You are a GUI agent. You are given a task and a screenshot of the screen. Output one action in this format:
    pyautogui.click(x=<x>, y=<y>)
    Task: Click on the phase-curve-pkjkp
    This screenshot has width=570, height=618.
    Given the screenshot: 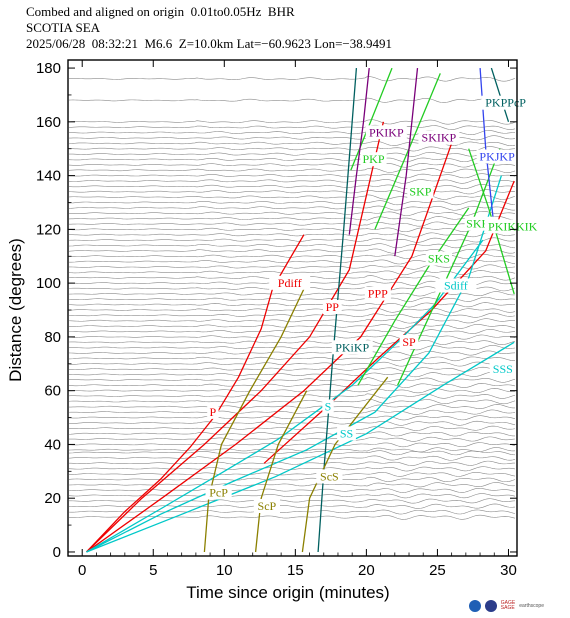 What is the action you would take?
    pyautogui.click(x=487, y=149)
    